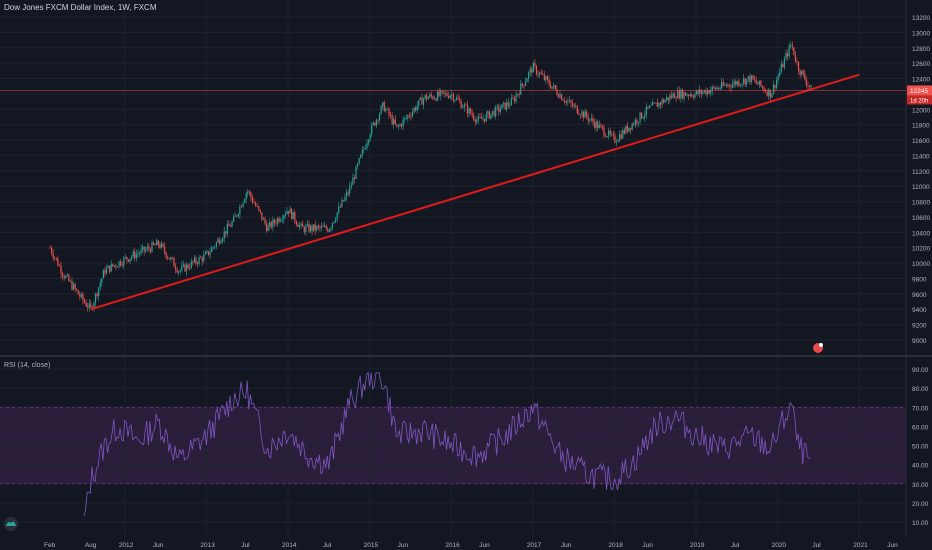  Describe the element at coordinates (920, 485) in the screenshot. I see `rsi-tick-label: 30.00` at that location.